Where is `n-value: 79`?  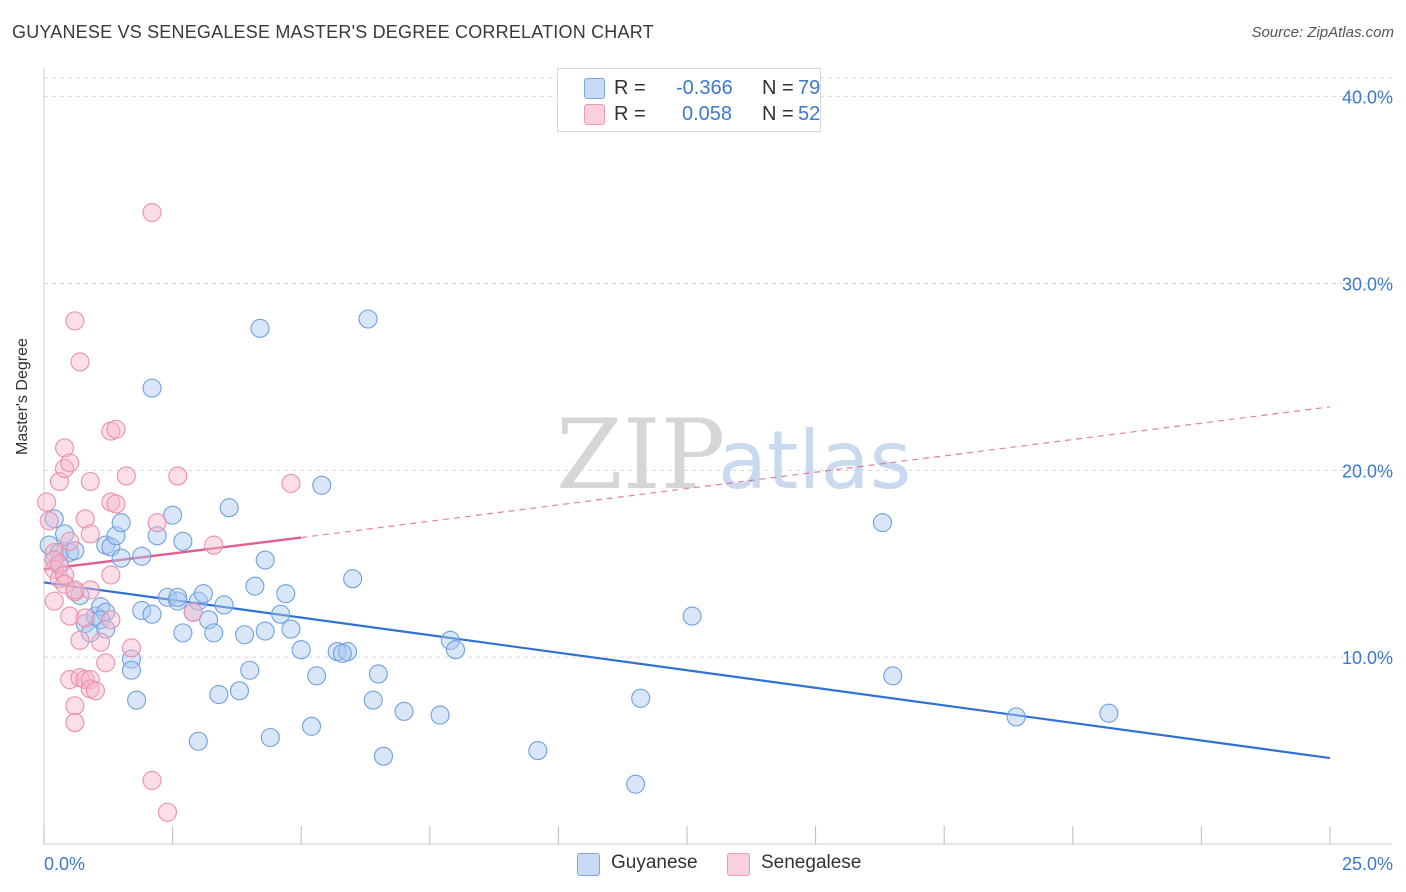
n-value: 79 is located at coordinates (809, 88).